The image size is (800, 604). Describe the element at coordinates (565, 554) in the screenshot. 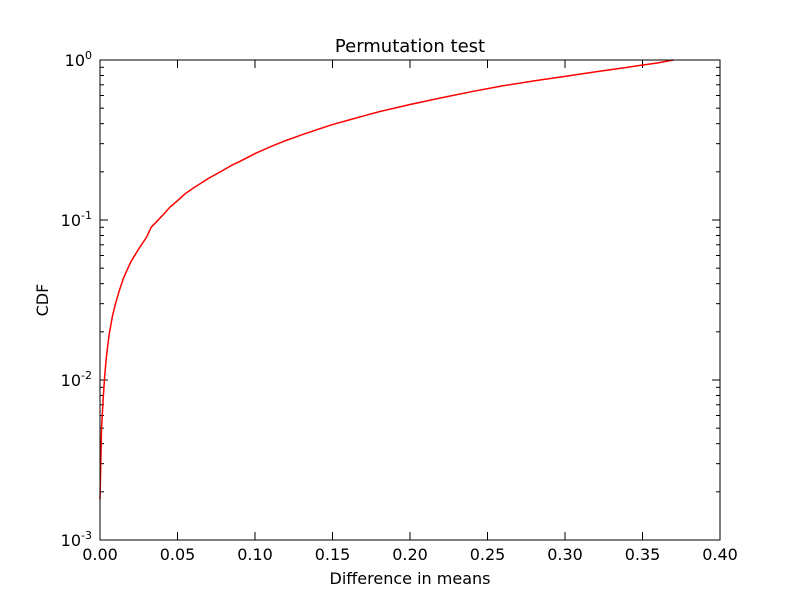

I see `x-tick-label: 0.30` at that location.